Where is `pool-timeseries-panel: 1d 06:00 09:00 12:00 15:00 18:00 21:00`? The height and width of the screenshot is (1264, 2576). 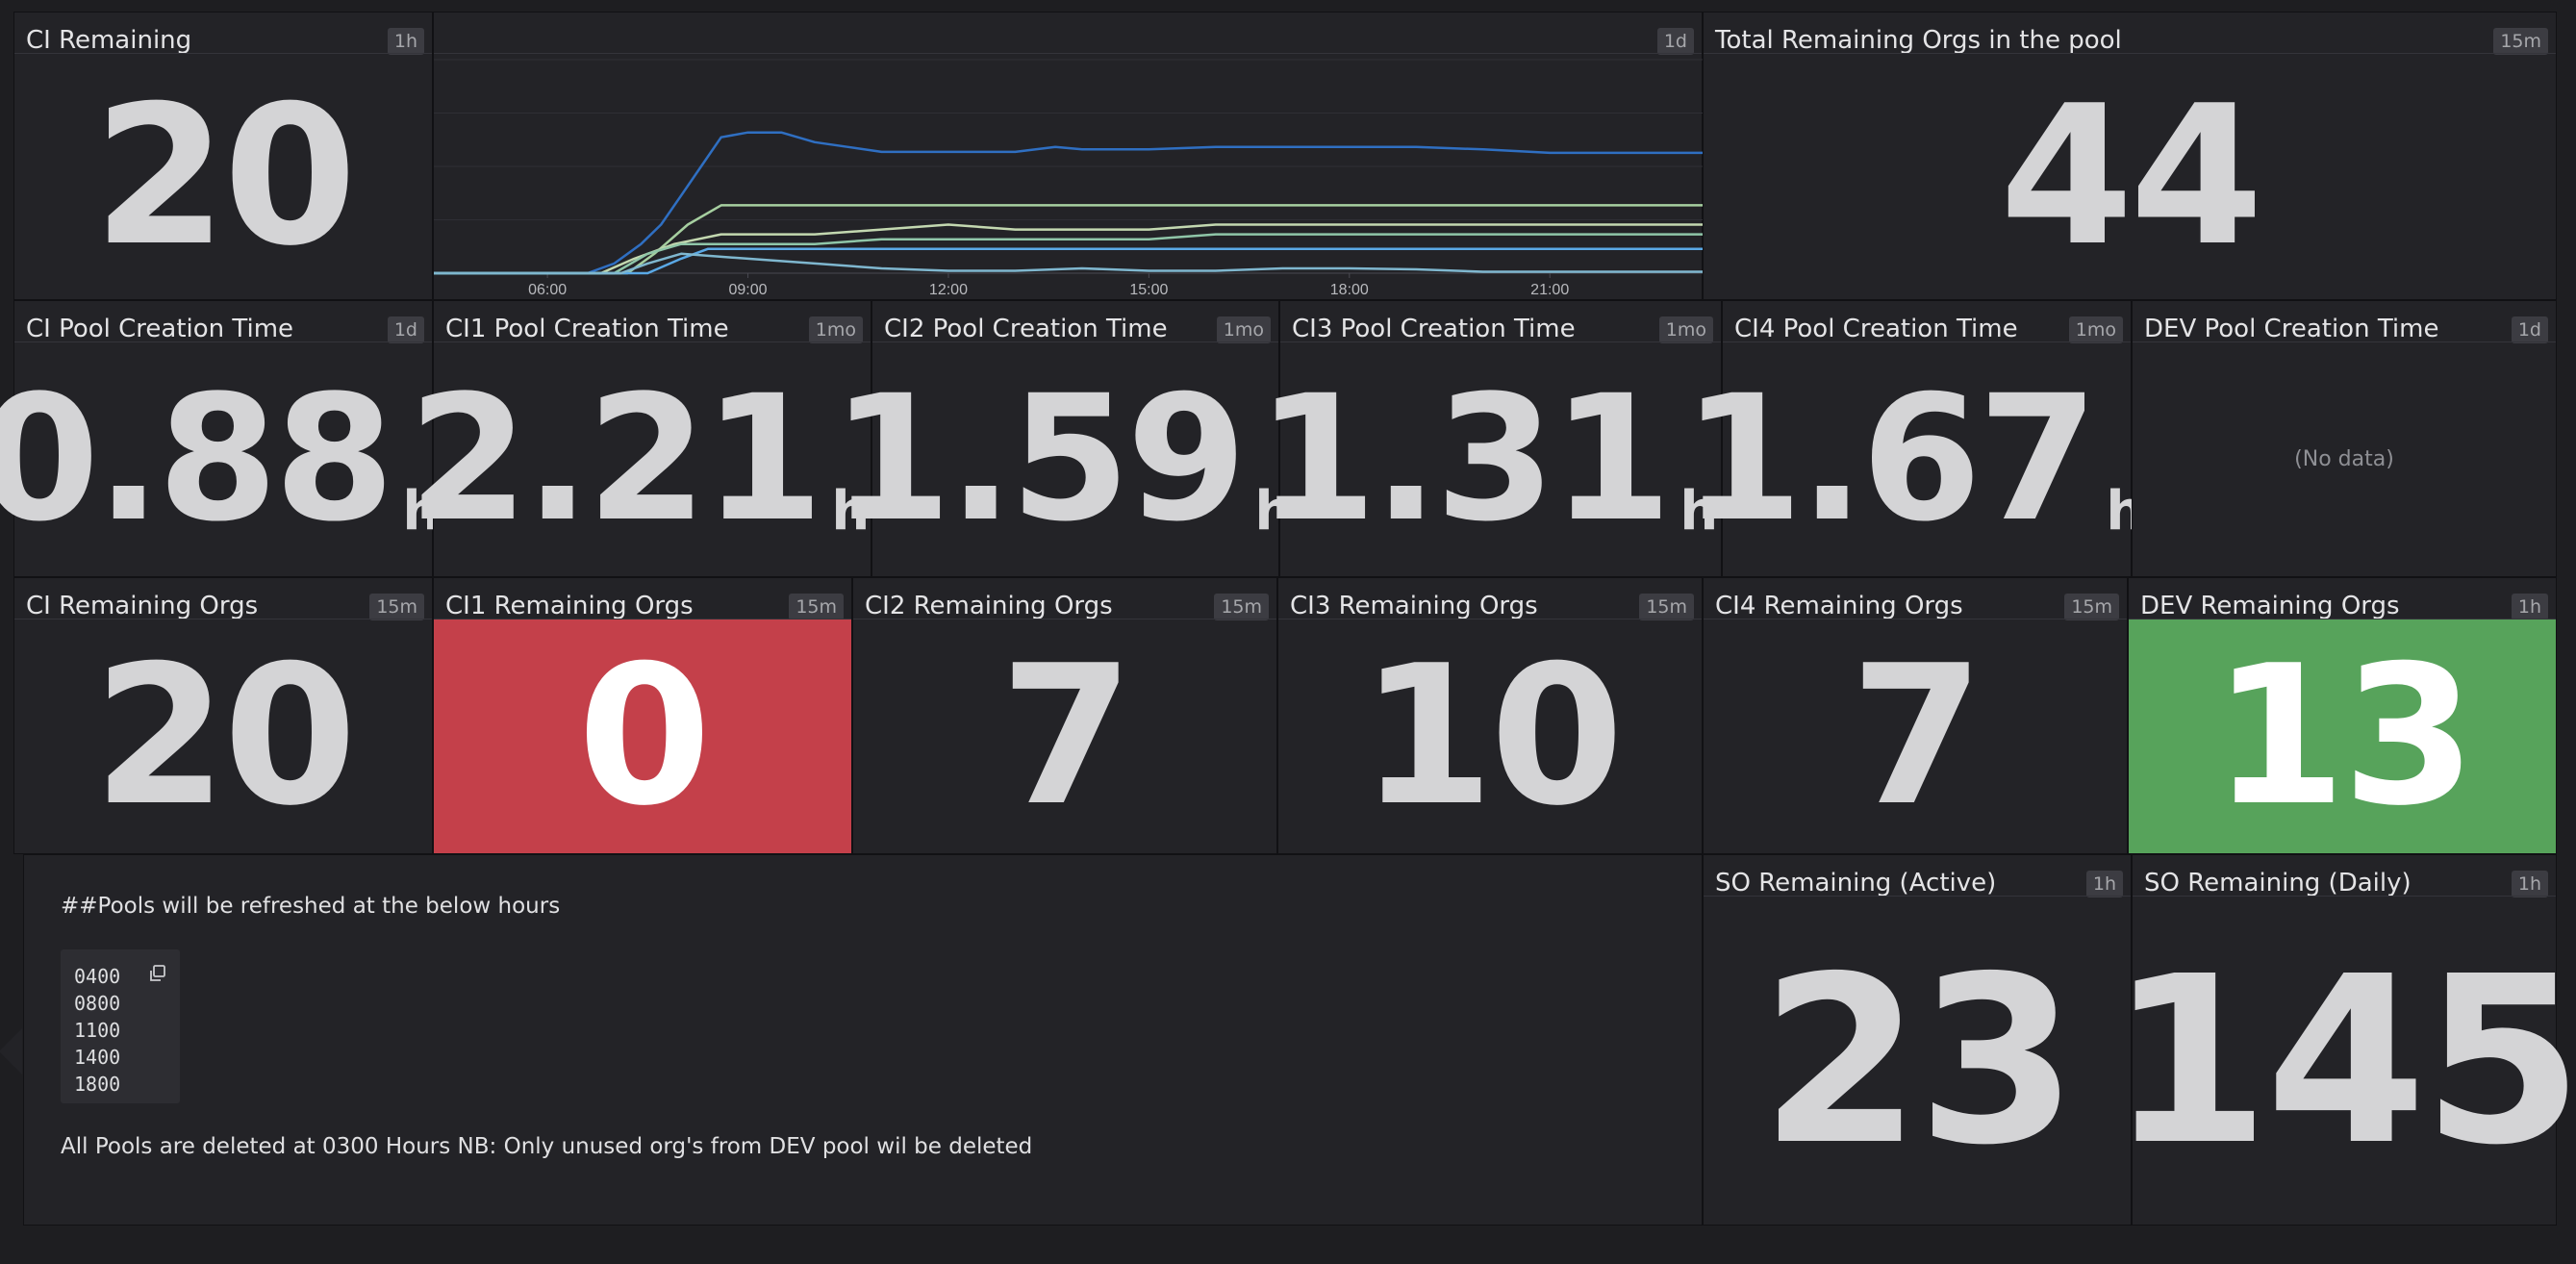
pool-timeseries-panel: 1d 06:00 09:00 12:00 15:00 18:00 21:00 is located at coordinates (1068, 157).